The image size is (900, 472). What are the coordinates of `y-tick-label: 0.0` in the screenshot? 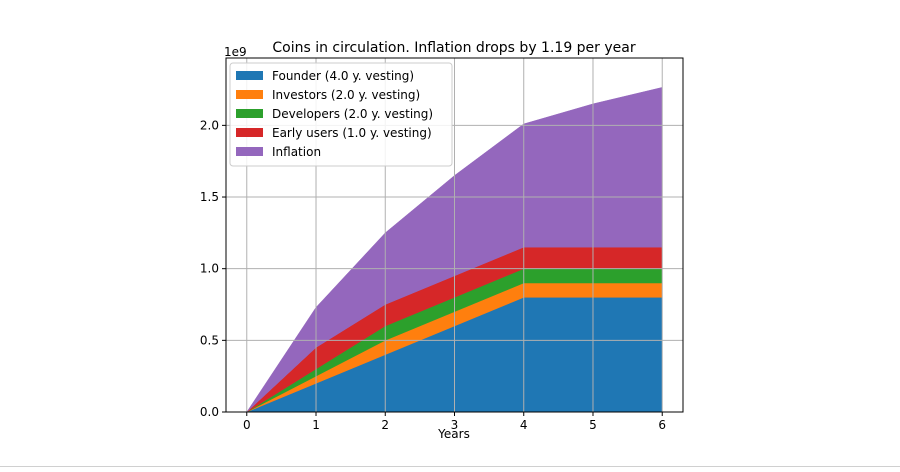 It's located at (209, 412).